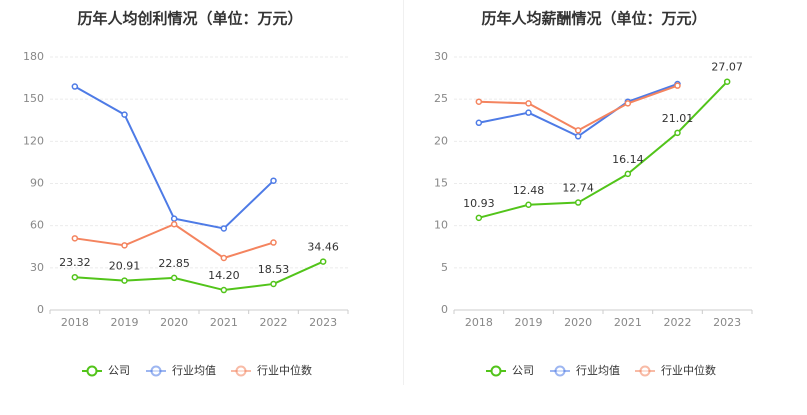 This screenshot has width=807, height=415. Describe the element at coordinates (578, 188) in the screenshot. I see `data-label: 12.74` at that location.